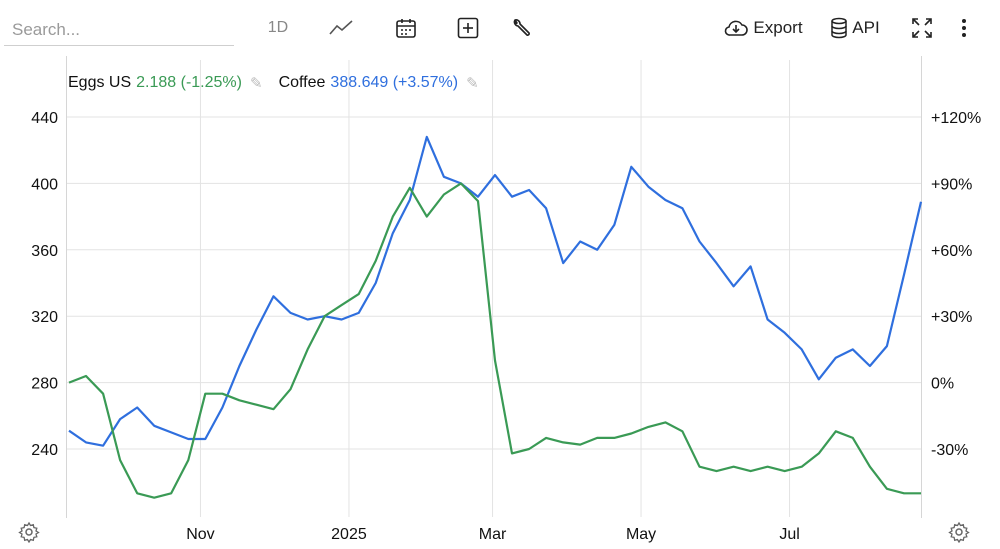 Image resolution: width=1000 pixels, height=549 pixels. What do you see at coordinates (951, 184) in the screenshot?
I see `y-right-tick-label: +90%` at bounding box center [951, 184].